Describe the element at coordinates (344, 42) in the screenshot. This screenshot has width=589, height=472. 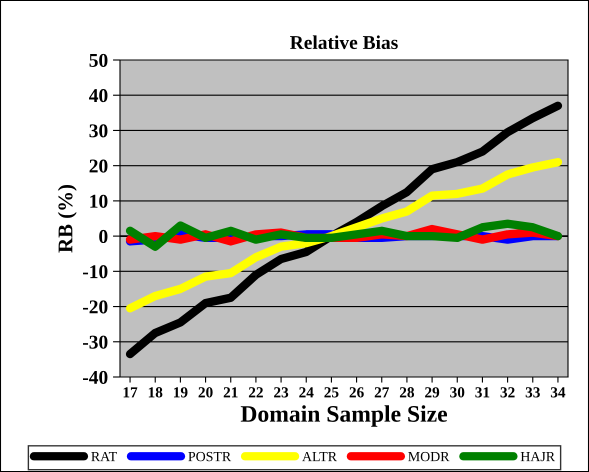
I see `chart-title: Relative Bias` at that location.